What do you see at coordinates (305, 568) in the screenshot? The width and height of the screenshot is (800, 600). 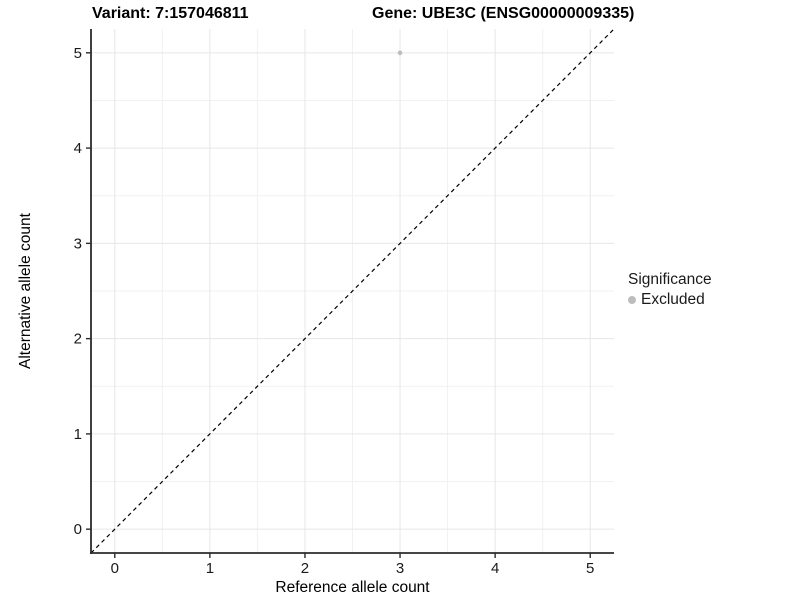 I see `x-tick-label: 2` at bounding box center [305, 568].